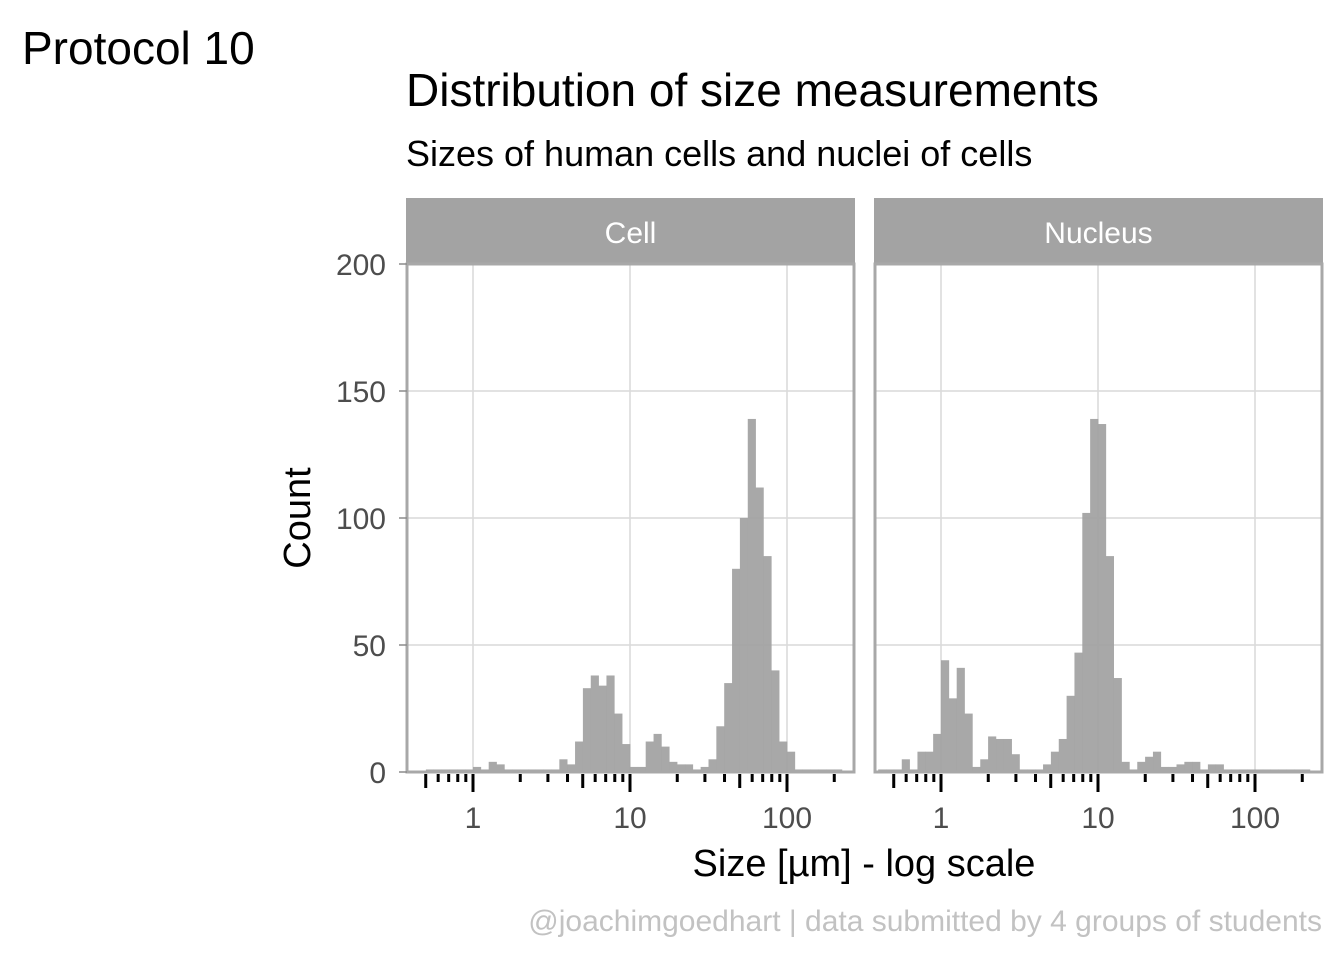 The image size is (1344, 960). Describe the element at coordinates (752, 90) in the screenshot. I see `chart-title: Distribution of size measurements` at that location.